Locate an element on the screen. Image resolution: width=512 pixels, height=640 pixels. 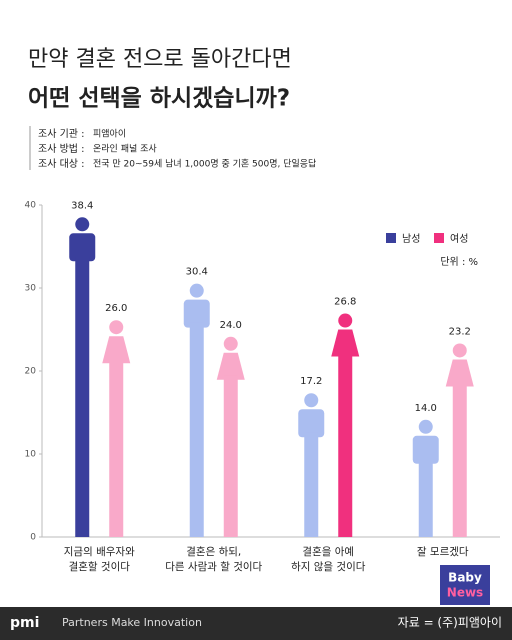
x-tick-label: 결혼할 것이다 is located at coordinates (100, 566).